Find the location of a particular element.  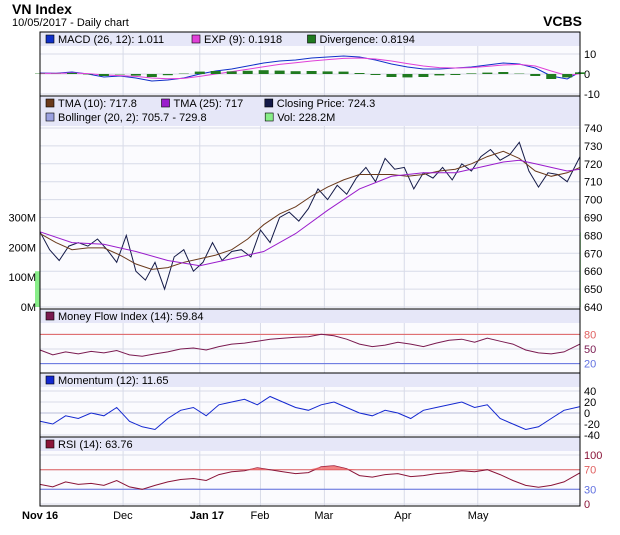

rsi-border is located at coordinates (310, 471).